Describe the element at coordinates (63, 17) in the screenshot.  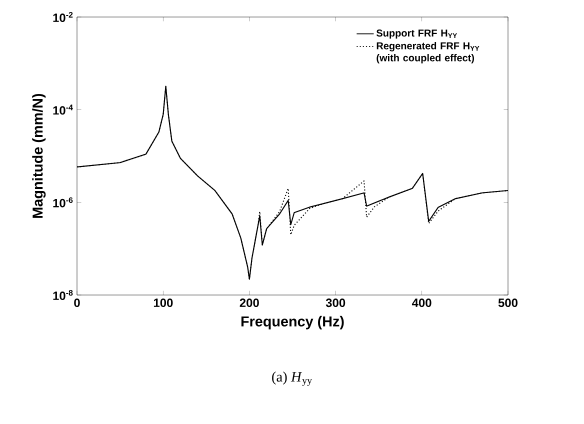
I see `y-tick-label: 10$^{-2}$` at that location.